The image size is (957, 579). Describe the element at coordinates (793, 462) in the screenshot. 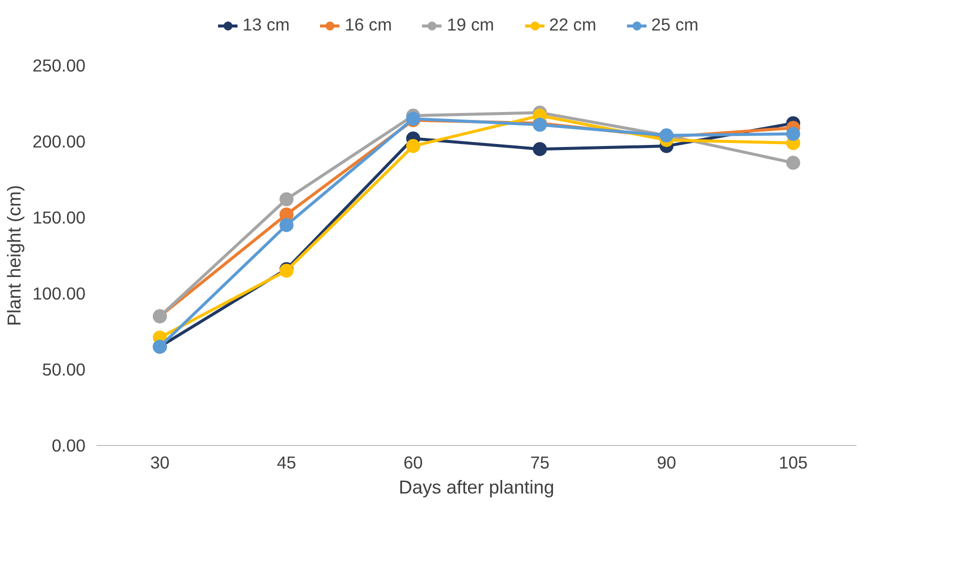

I see `x-tick-label: 105` at that location.